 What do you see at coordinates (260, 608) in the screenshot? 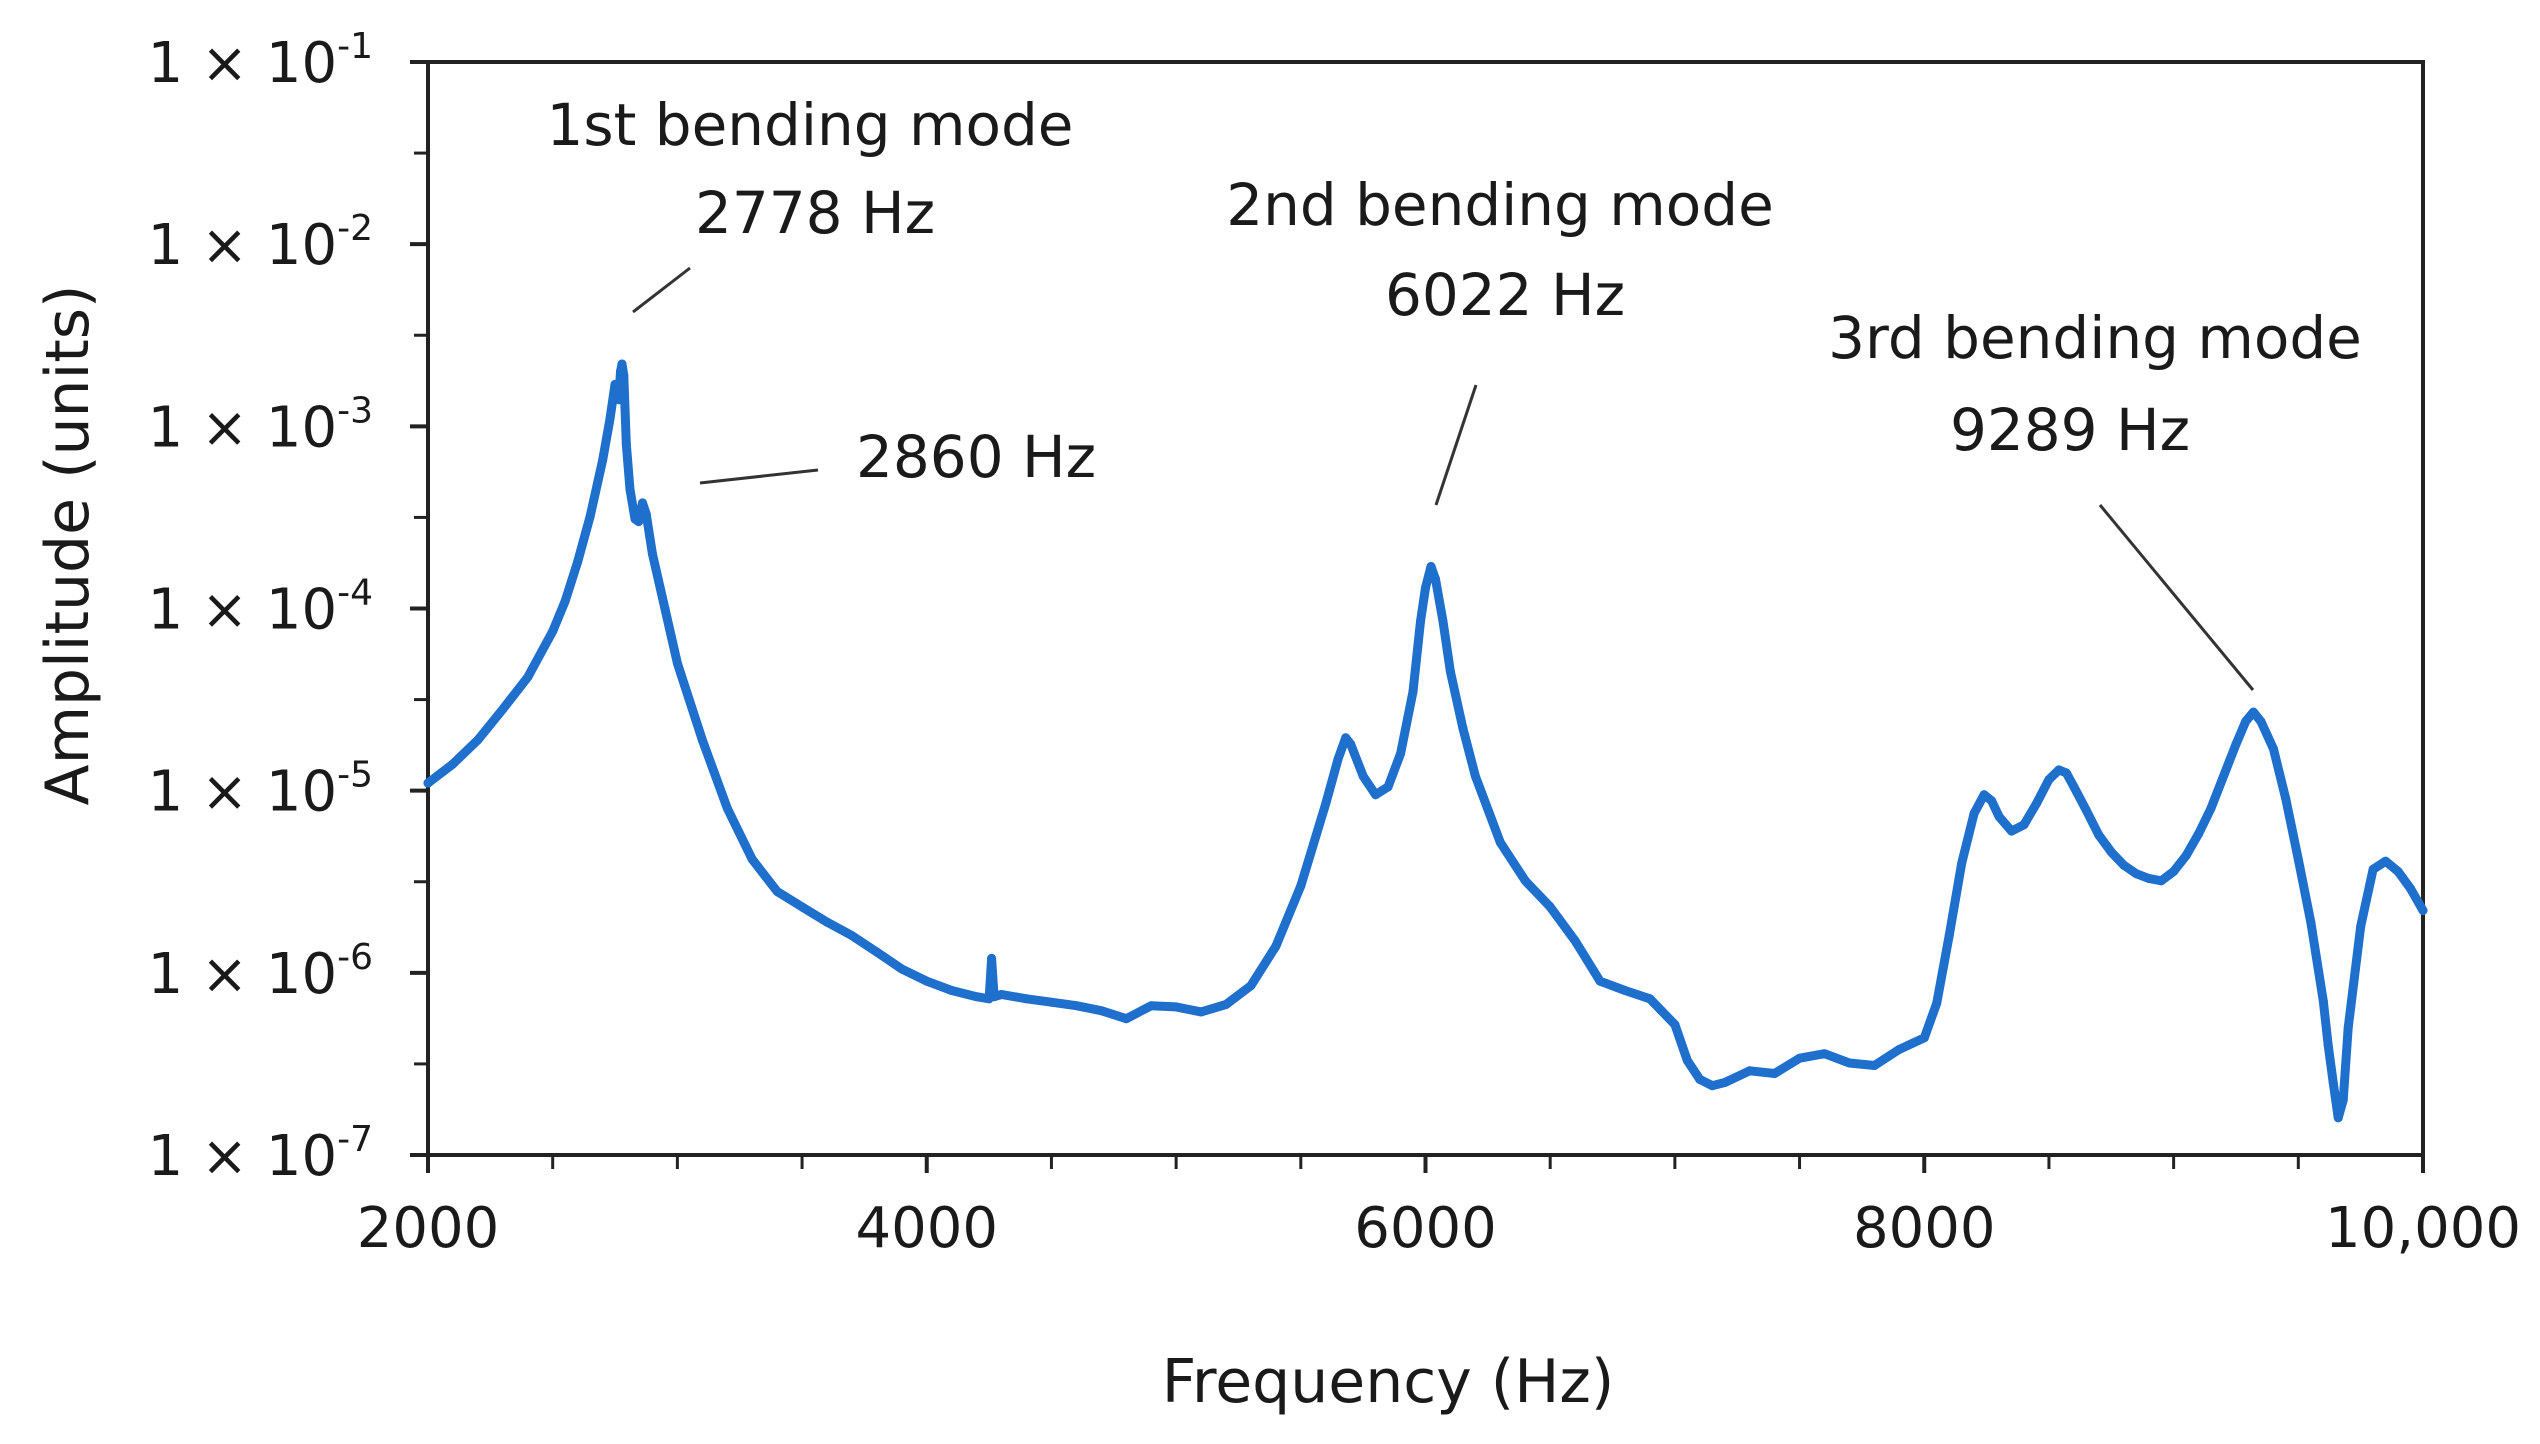
I see `y-tick-label: 1 × 10⁻⁴` at bounding box center [260, 608].